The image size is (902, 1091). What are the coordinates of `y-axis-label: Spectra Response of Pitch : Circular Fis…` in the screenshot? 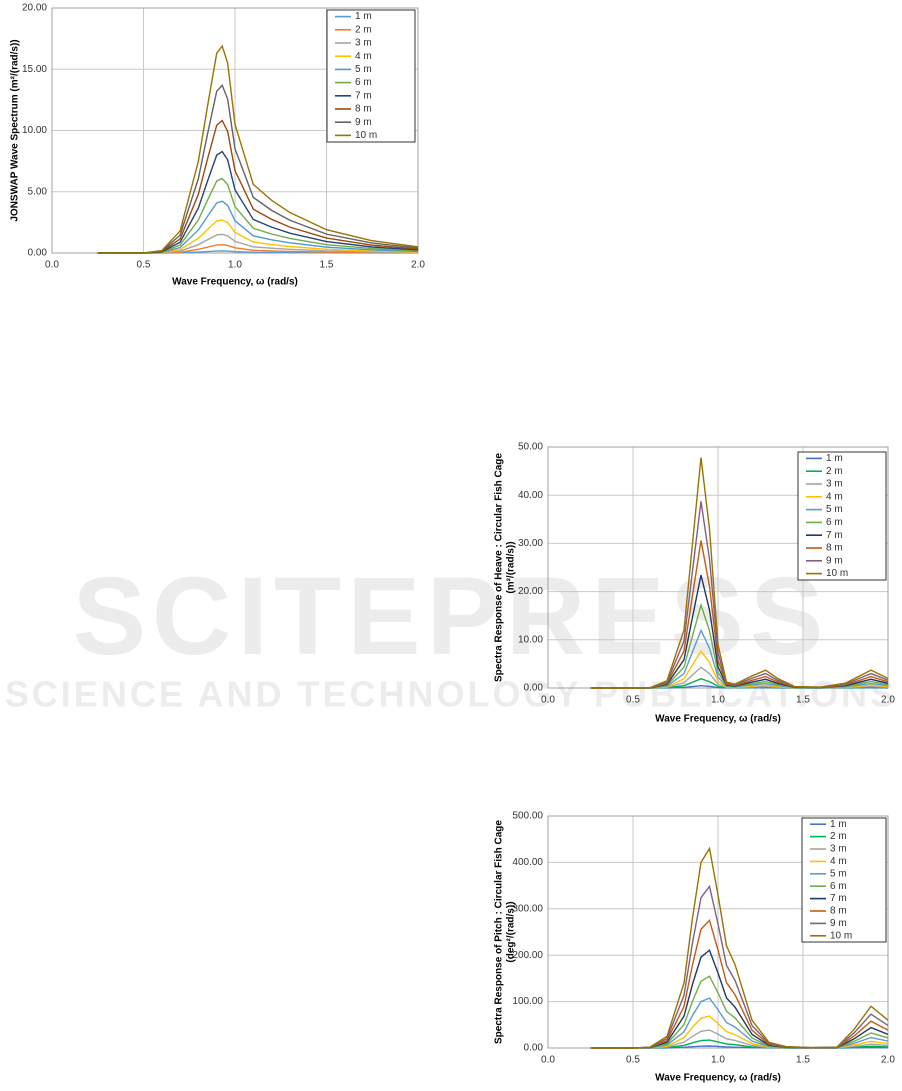 It's located at (499, 932).